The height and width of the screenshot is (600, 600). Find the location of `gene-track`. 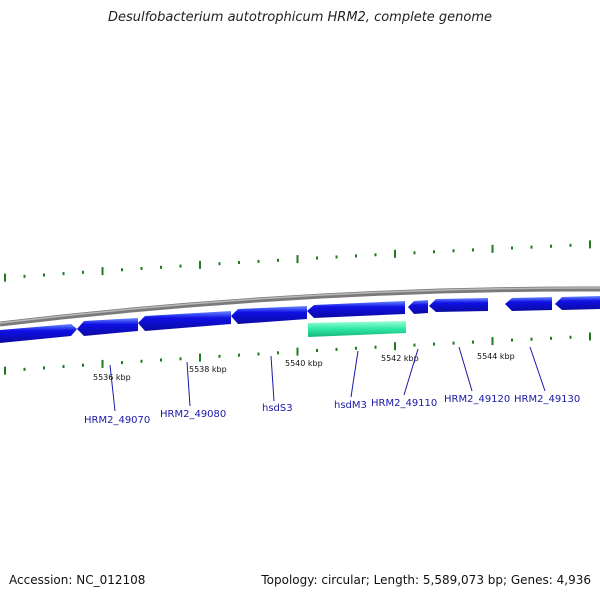

gene-track is located at coordinates (300, 319).